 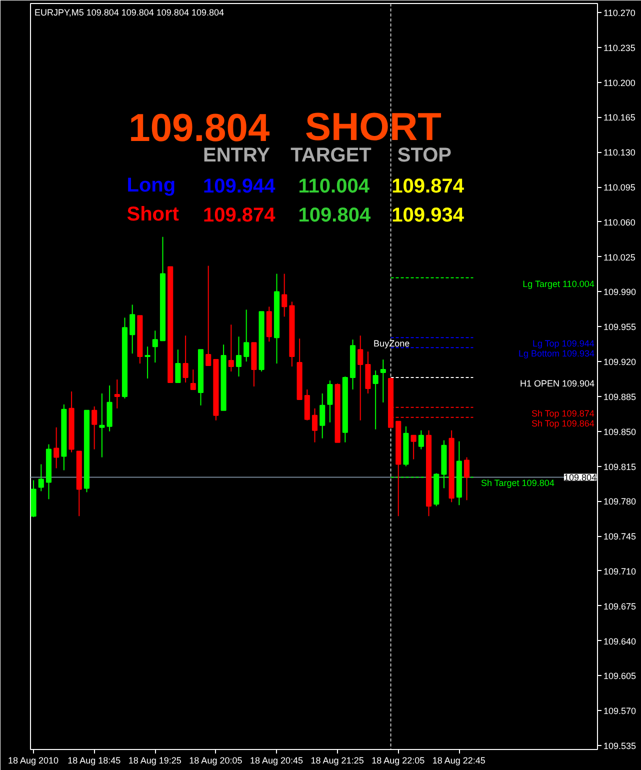 I want to click on x-tick-label: 18 Aug 22:45, so click(x=459, y=761).